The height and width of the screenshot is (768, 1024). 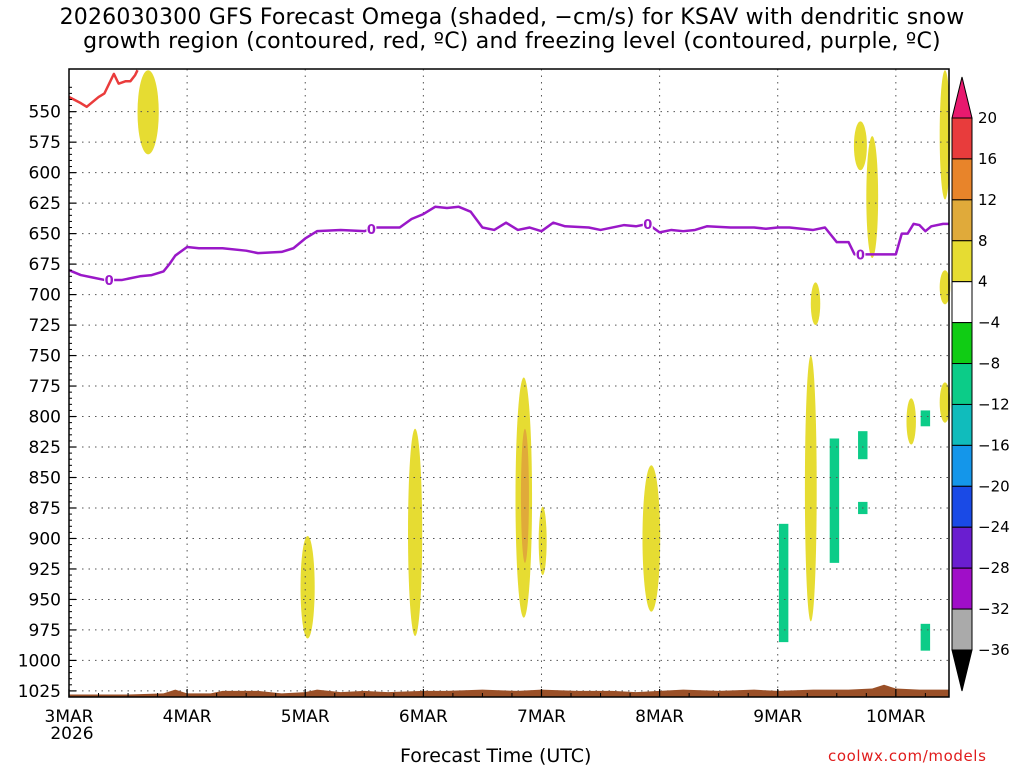 What do you see at coordinates (980, 384) in the screenshot?
I see `colorbar: 20 16 12 8 4 −4 −8 −12 −16 −20 −24 −28 −32 −36` at bounding box center [980, 384].